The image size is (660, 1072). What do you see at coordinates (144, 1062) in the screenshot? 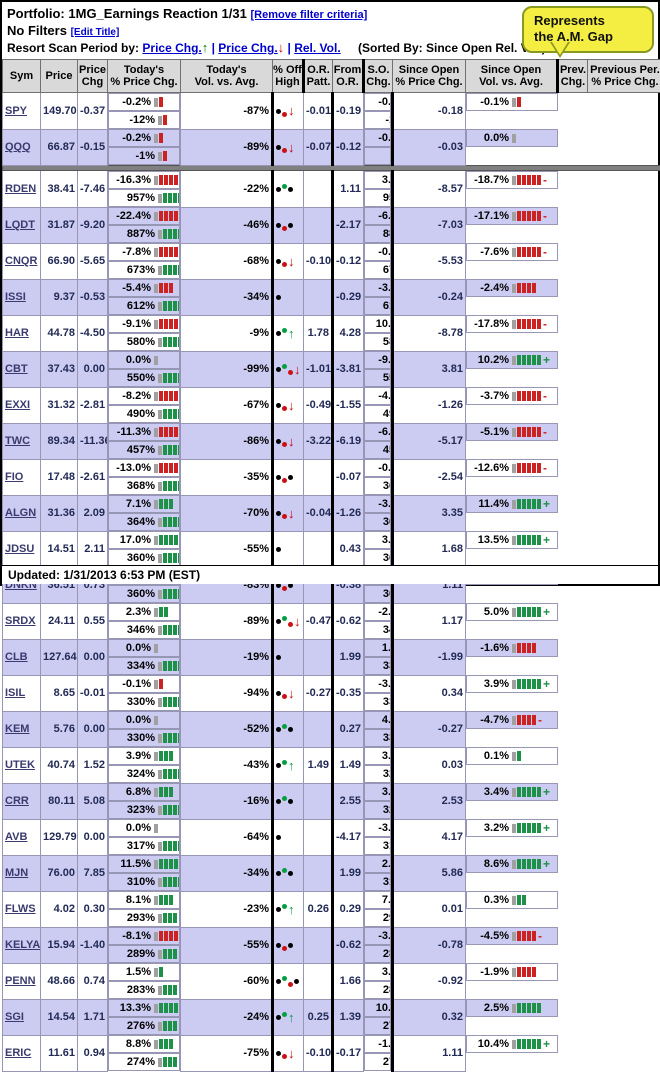
I see `cell-today-vol: 274%` at bounding box center [144, 1062].